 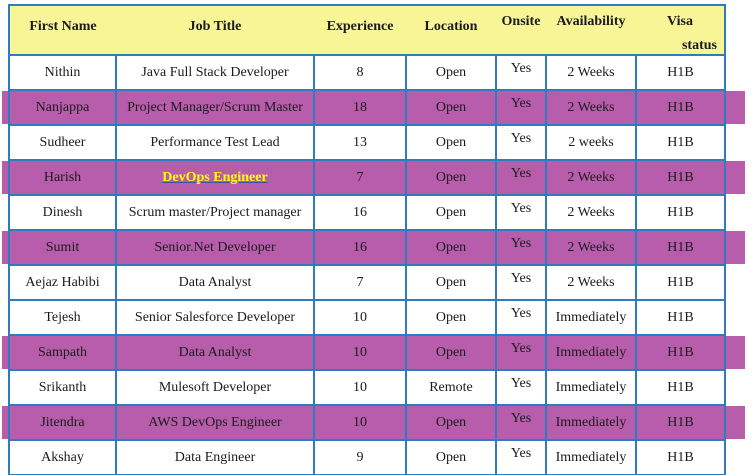 I want to click on cell-job-title: DevOps Engineer, so click(x=215, y=177).